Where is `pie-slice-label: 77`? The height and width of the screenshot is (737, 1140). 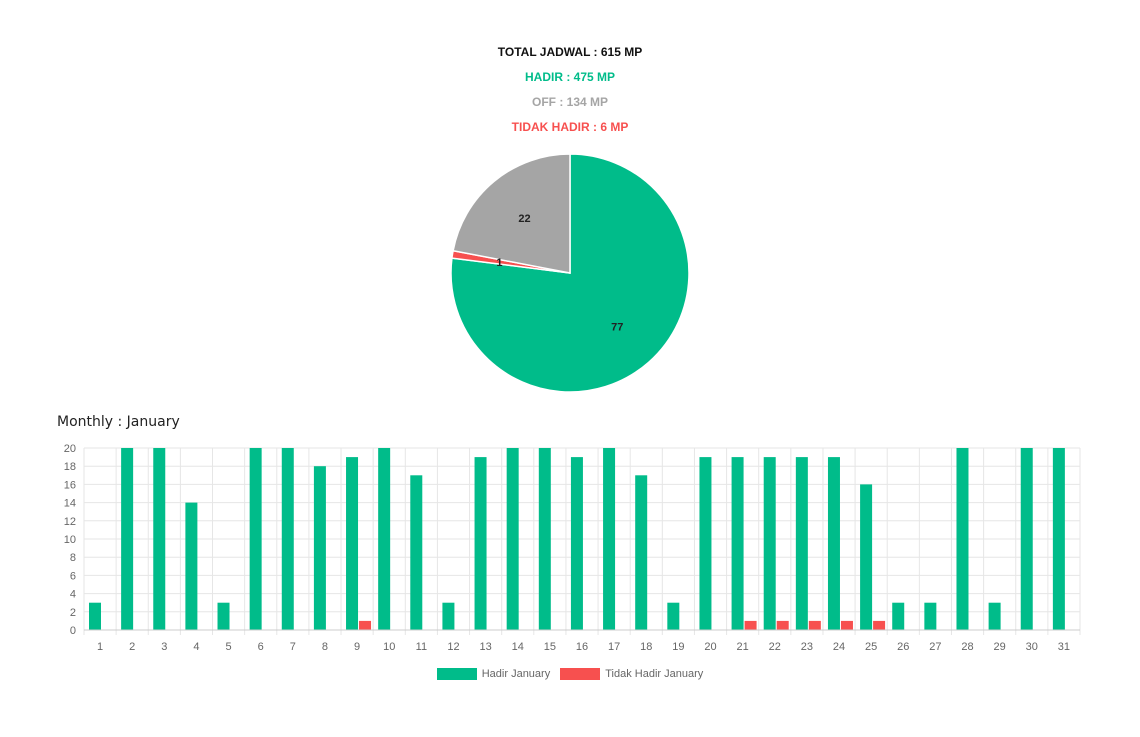 pie-slice-label: 77 is located at coordinates (617, 328).